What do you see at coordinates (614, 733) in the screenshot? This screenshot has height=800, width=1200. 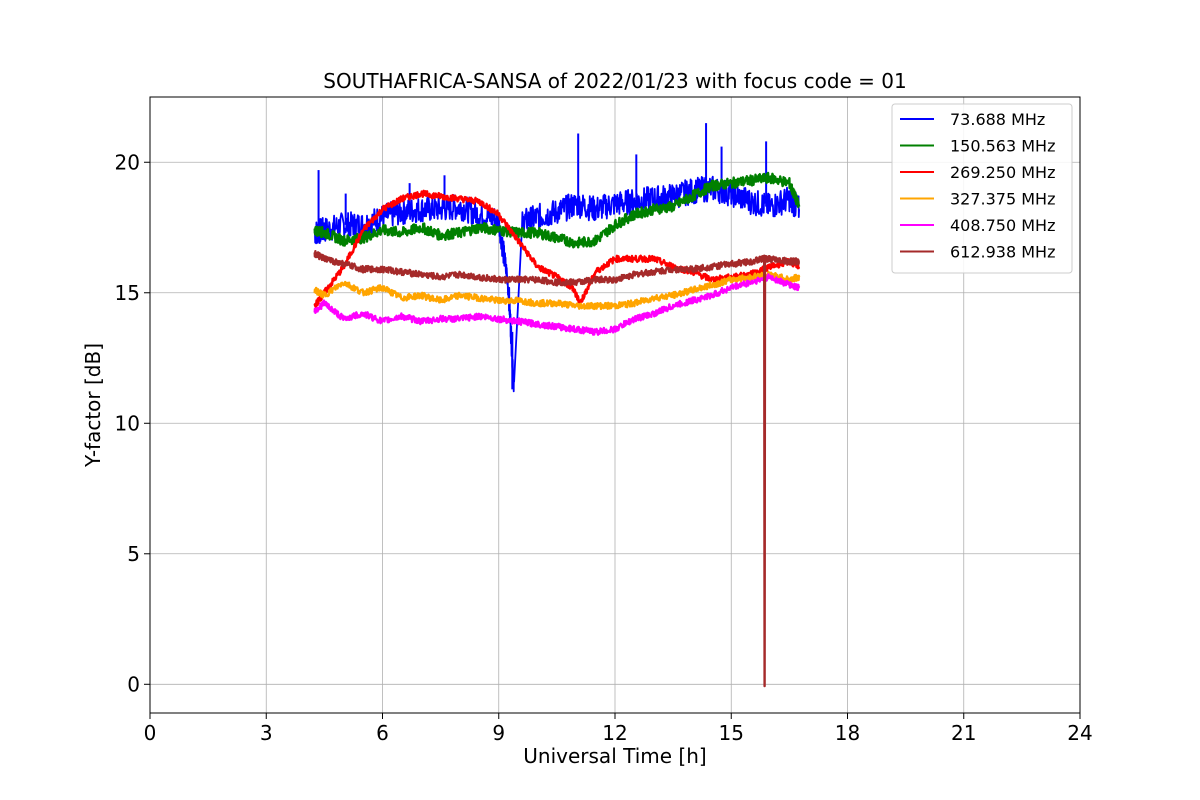 I see `x-tick-label-4: 12` at bounding box center [614, 733].